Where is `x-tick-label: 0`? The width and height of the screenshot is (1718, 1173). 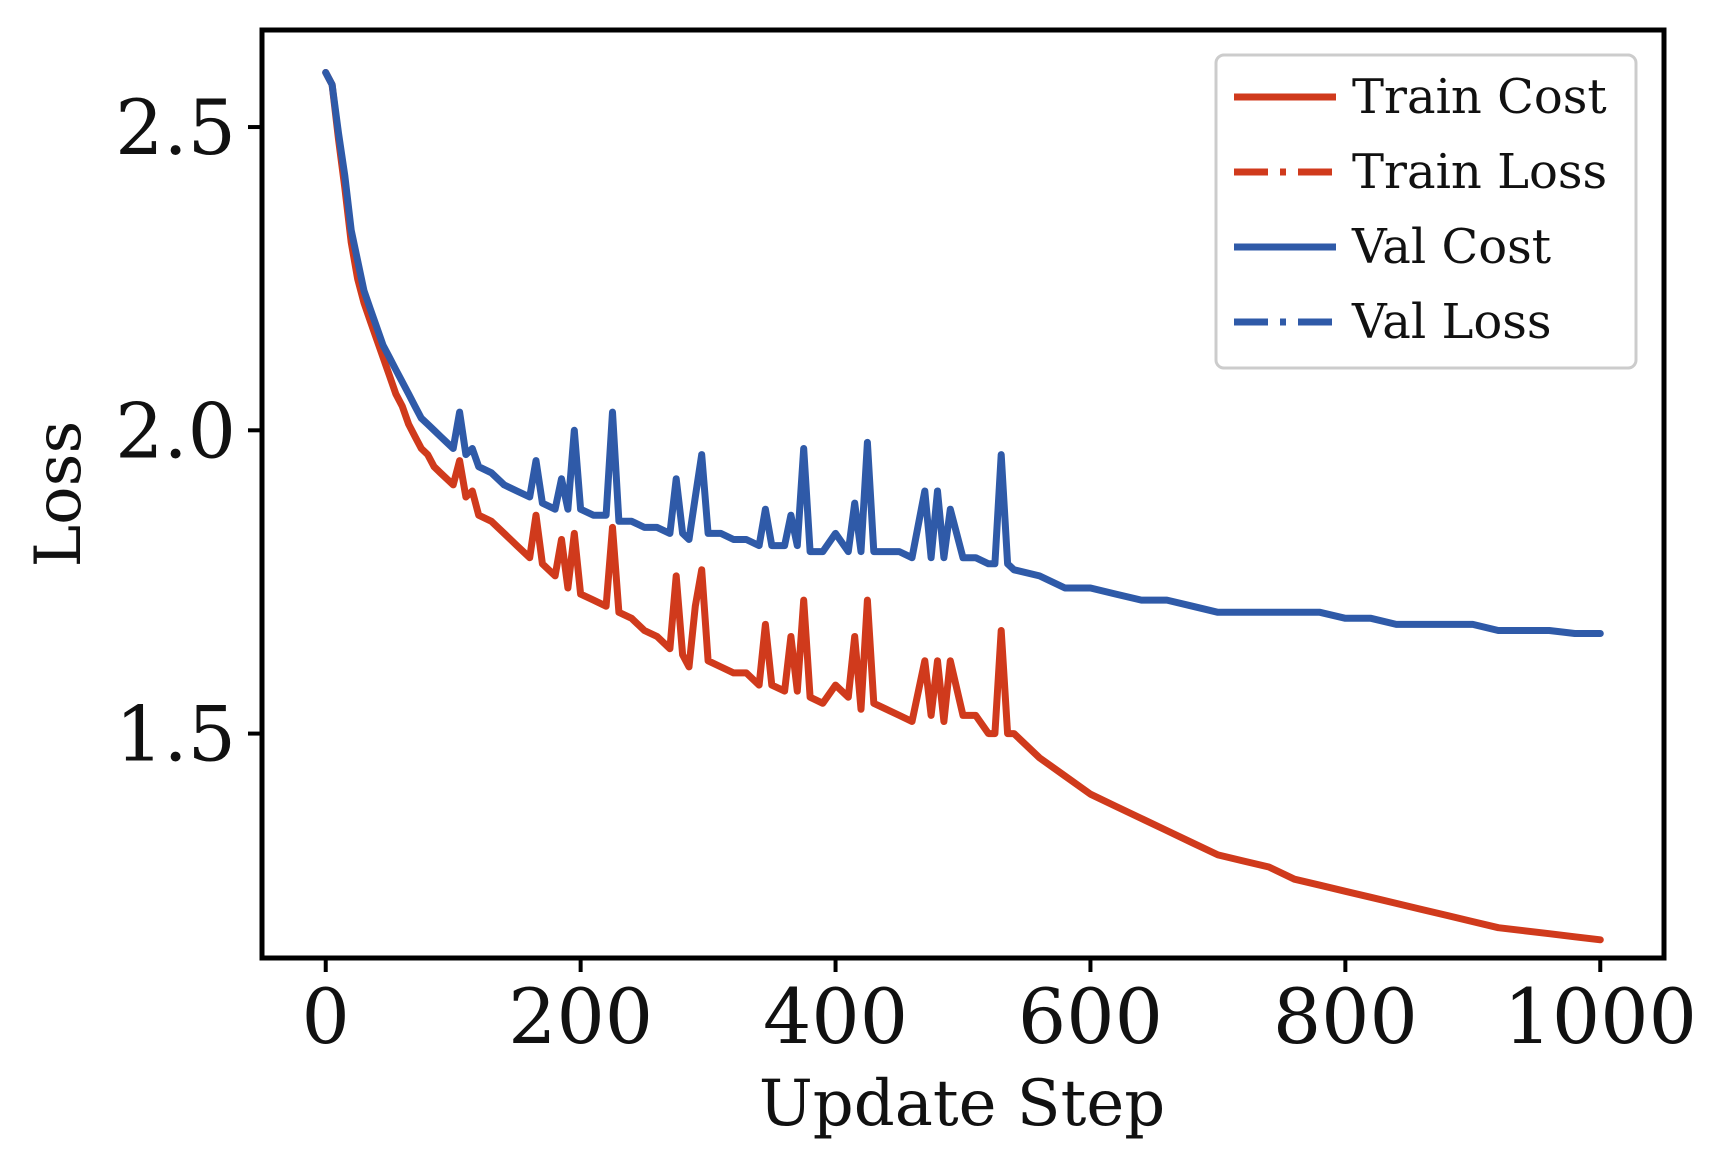 x-tick-label: 0 is located at coordinates (326, 1016).